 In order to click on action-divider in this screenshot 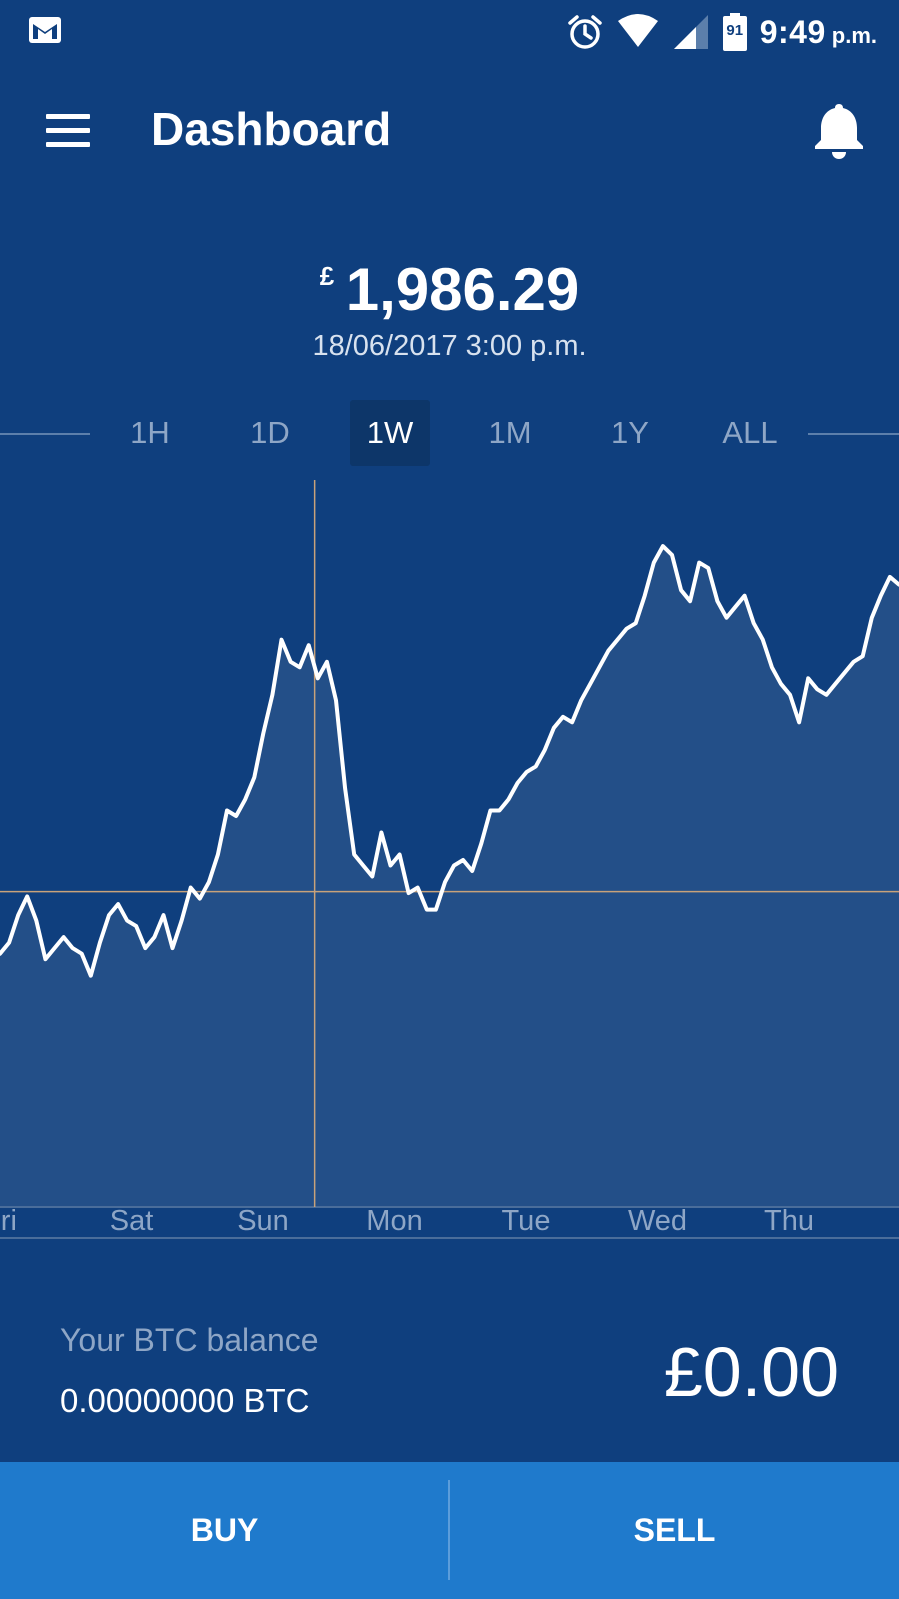, I will do `click(449, 1530)`.